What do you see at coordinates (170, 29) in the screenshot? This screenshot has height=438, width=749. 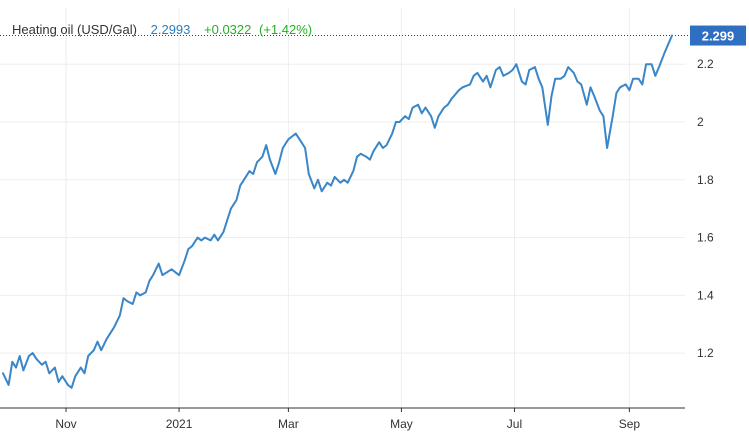 I see `current-price: 2.2993` at bounding box center [170, 29].